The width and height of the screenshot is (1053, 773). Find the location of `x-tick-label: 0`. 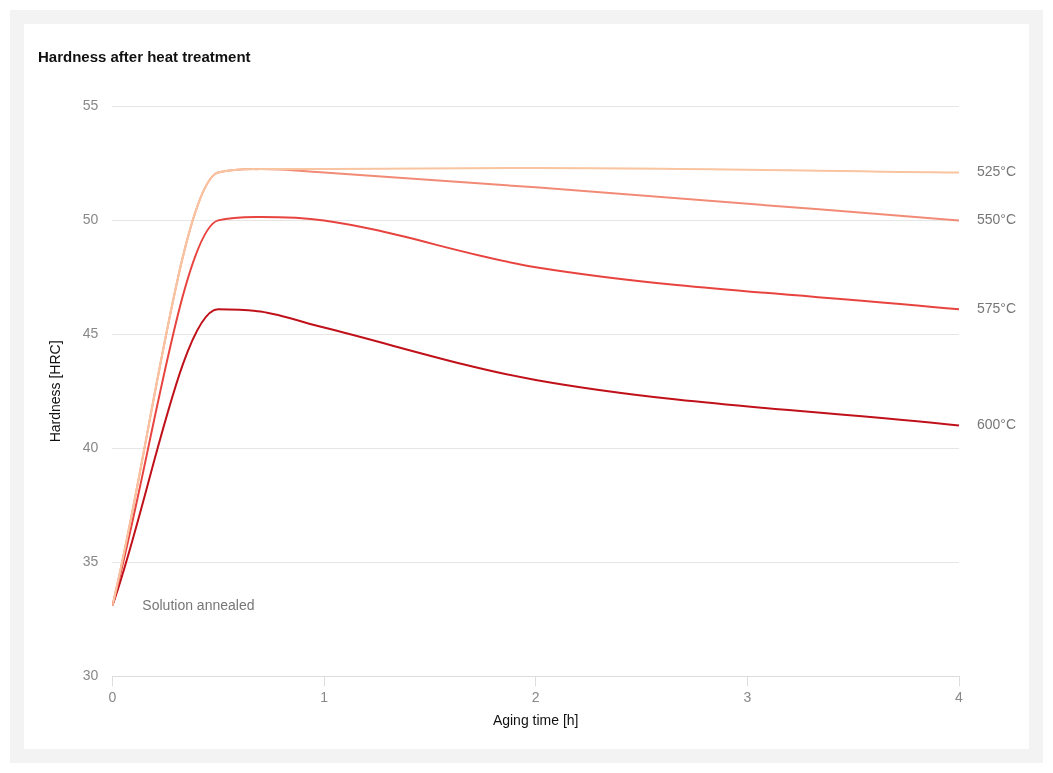

x-tick-label: 0 is located at coordinates (112, 696).